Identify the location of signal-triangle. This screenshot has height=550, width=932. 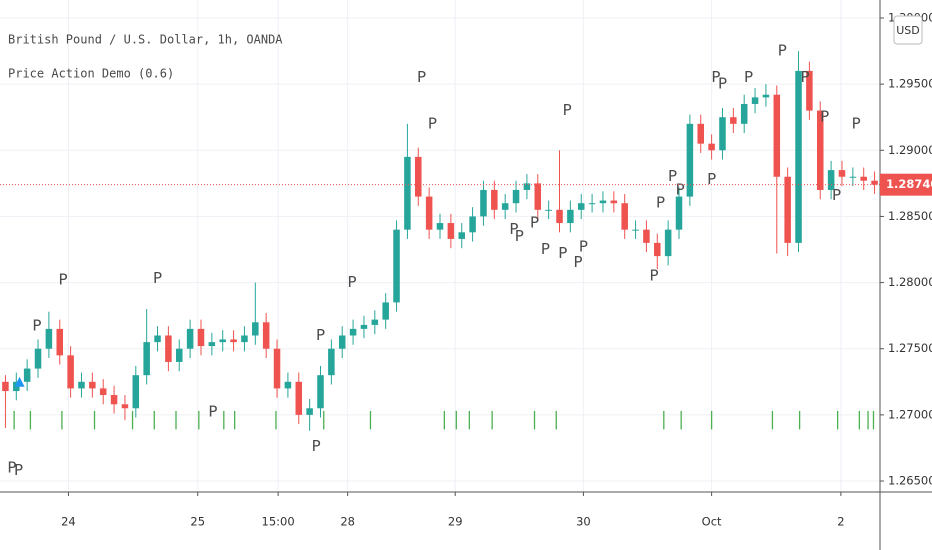
(19, 381).